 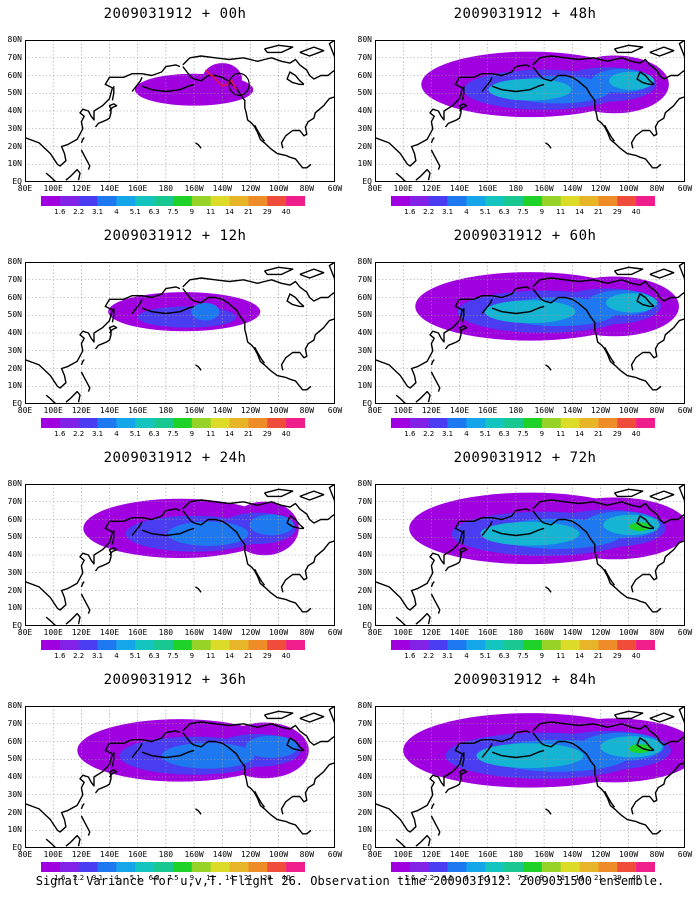 What do you see at coordinates (175, 680) in the screenshot?
I see `panel-title: 2009031912 + 36h` at bounding box center [175, 680].